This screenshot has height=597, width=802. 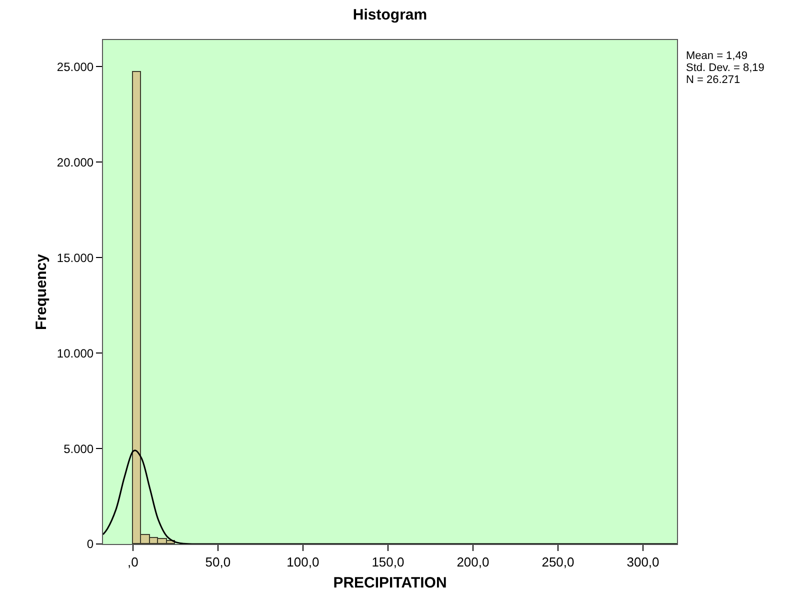 I want to click on x-tick-label: 300,0, so click(x=643, y=562).